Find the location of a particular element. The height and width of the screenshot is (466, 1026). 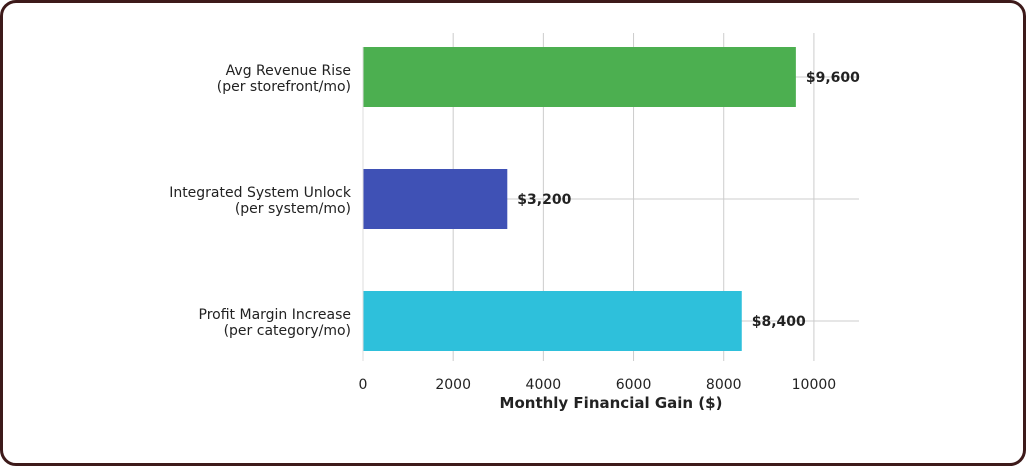

category-label-line: (per system/mo) is located at coordinates (293, 209).